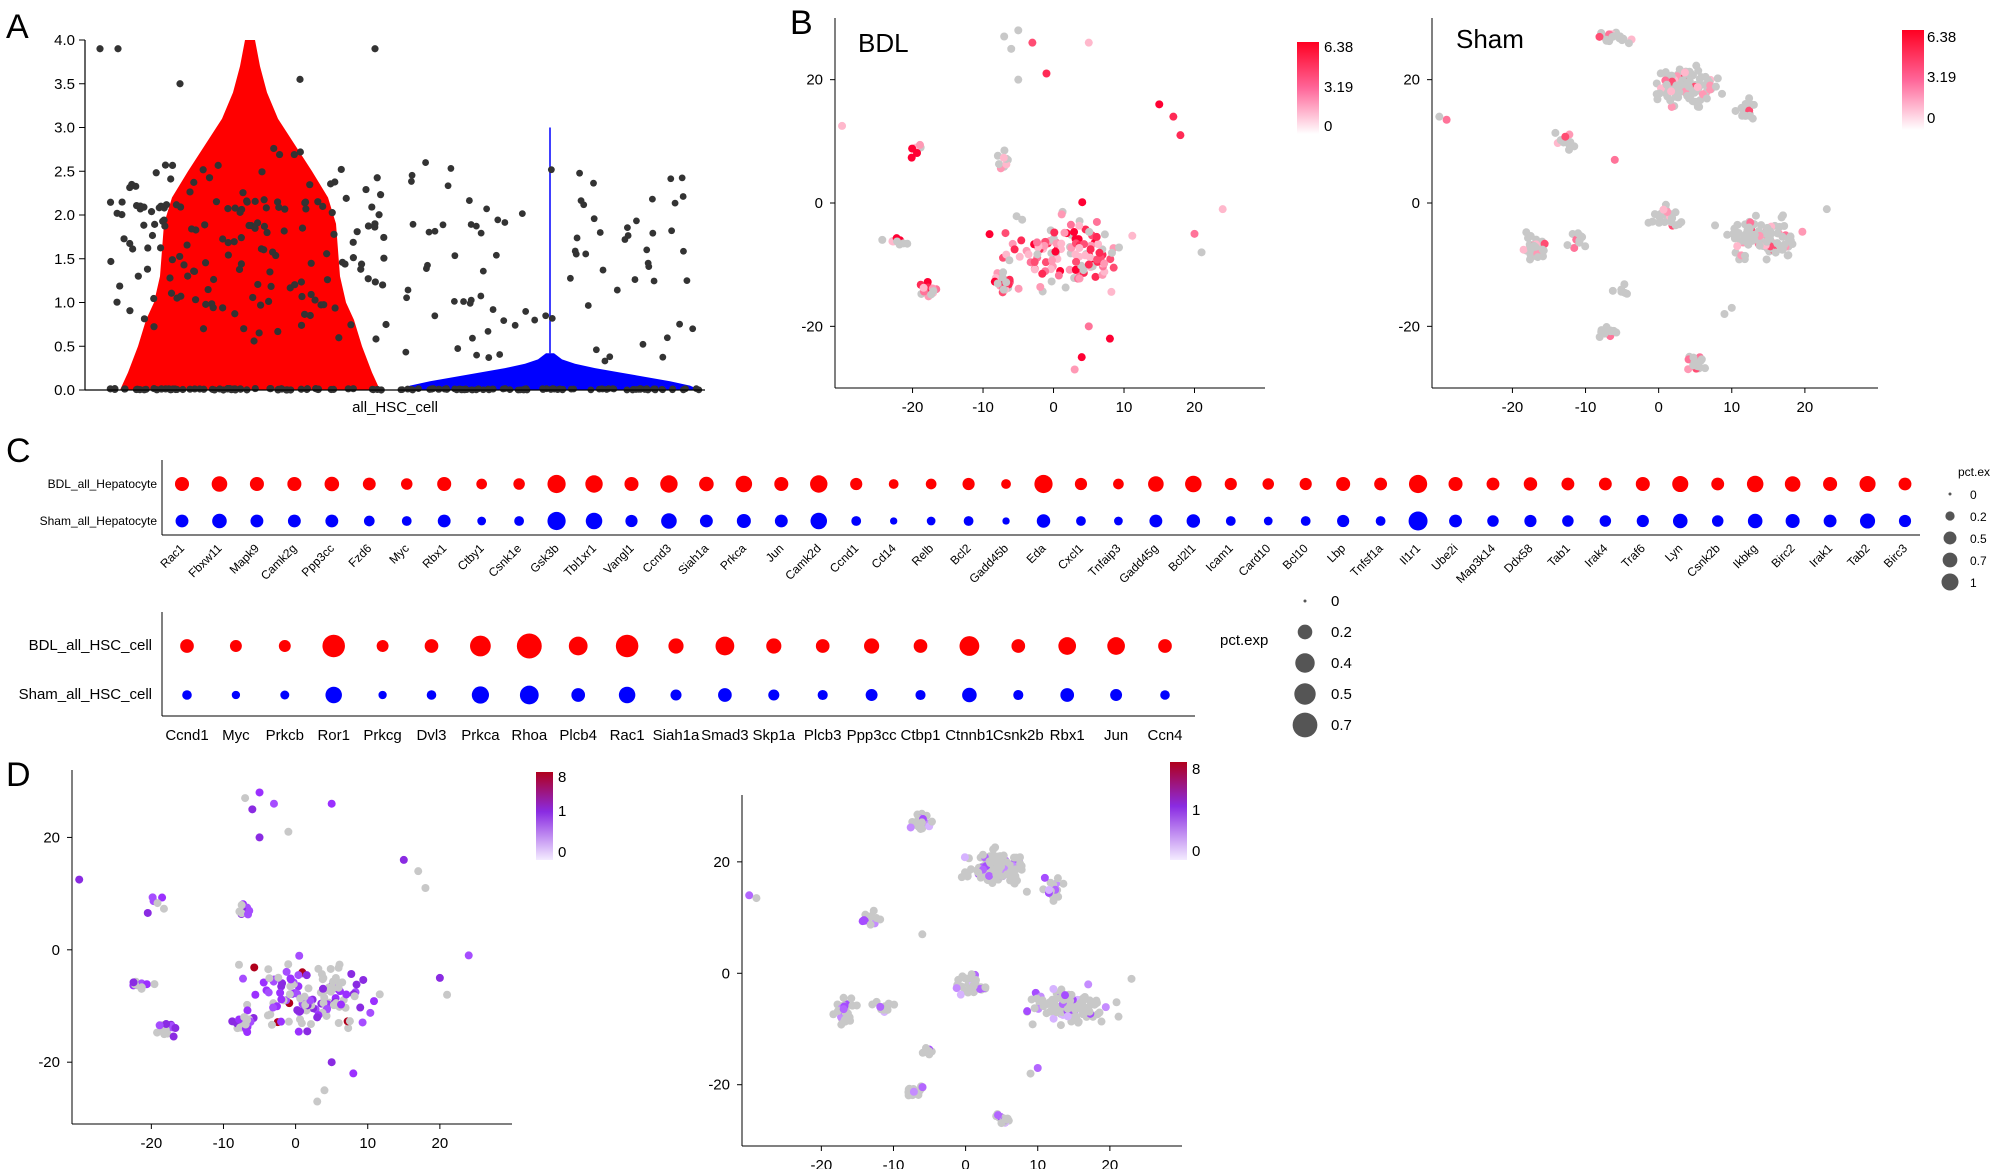 The height and width of the screenshot is (1174, 1990). Describe the element at coordinates (562, 777) in the screenshot. I see `colorbar-d-left-high: 8` at that location.